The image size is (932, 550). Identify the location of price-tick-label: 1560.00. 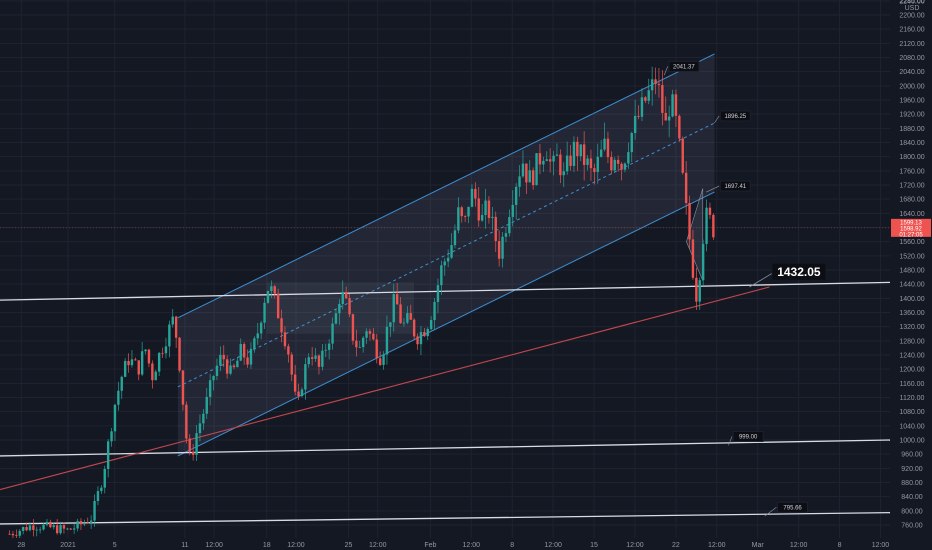
(911, 242).